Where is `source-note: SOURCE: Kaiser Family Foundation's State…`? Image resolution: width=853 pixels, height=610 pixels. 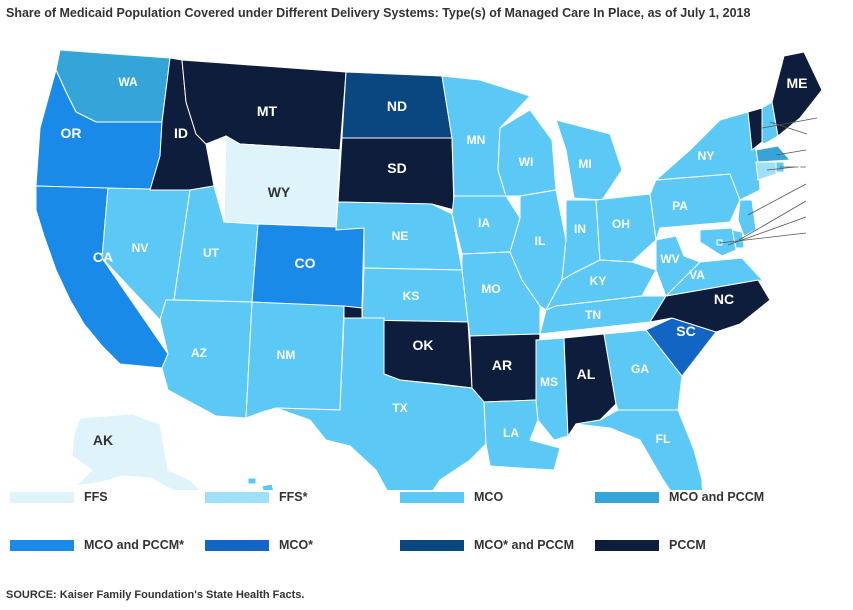 source-note: SOURCE: Kaiser Family Foundation's State… is located at coordinates (155, 595).